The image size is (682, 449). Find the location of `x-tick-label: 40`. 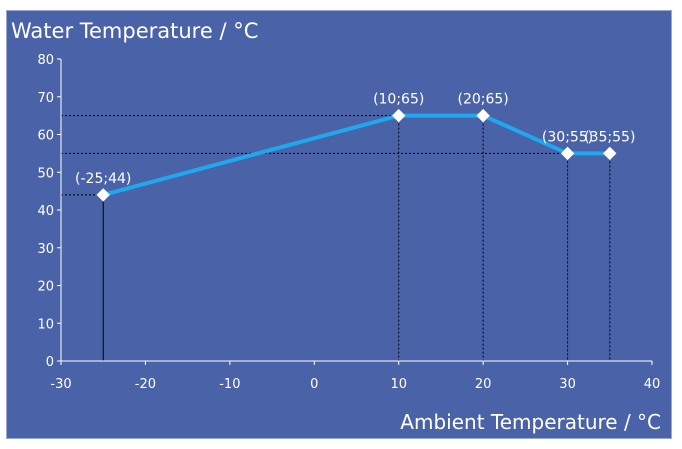

x-tick-label: 40 is located at coordinates (652, 384).